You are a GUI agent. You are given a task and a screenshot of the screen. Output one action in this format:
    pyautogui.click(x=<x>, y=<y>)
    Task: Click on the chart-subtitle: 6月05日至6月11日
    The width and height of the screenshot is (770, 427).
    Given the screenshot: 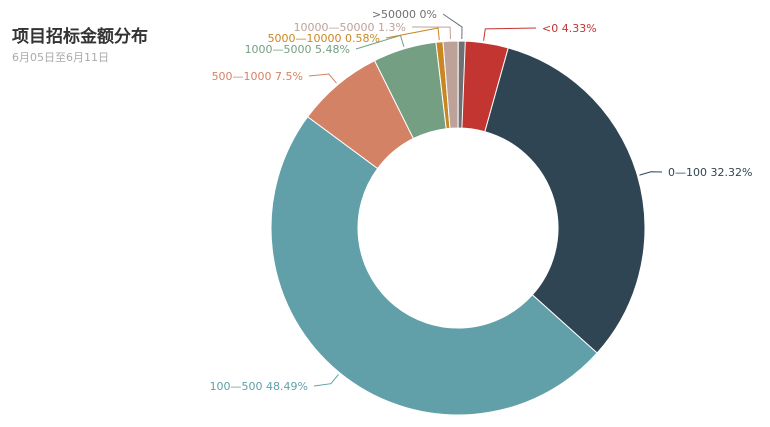 What is the action you would take?
    pyautogui.click(x=60, y=57)
    